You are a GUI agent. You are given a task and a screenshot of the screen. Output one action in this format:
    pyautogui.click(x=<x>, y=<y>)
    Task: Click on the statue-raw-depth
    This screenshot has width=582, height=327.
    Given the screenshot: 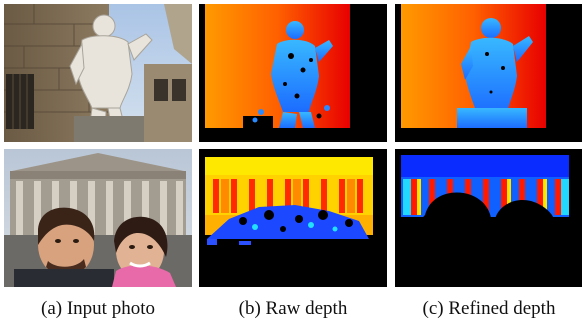 What is the action you would take?
    pyautogui.click(x=293, y=73)
    